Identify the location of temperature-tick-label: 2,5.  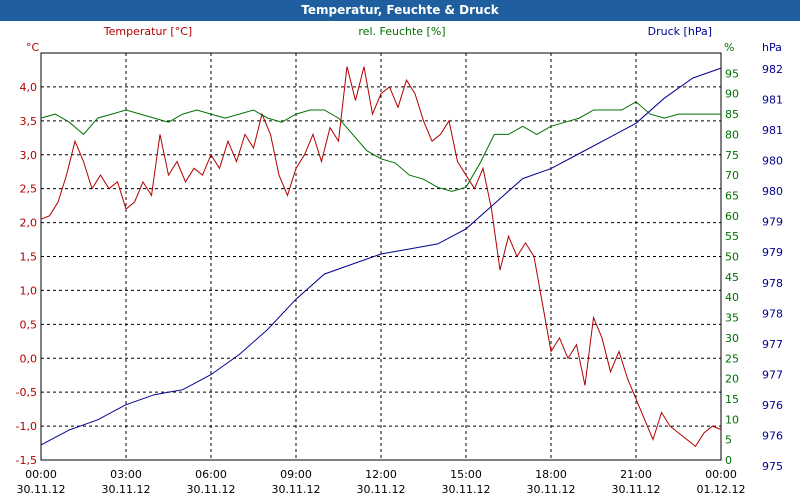
(29, 189).